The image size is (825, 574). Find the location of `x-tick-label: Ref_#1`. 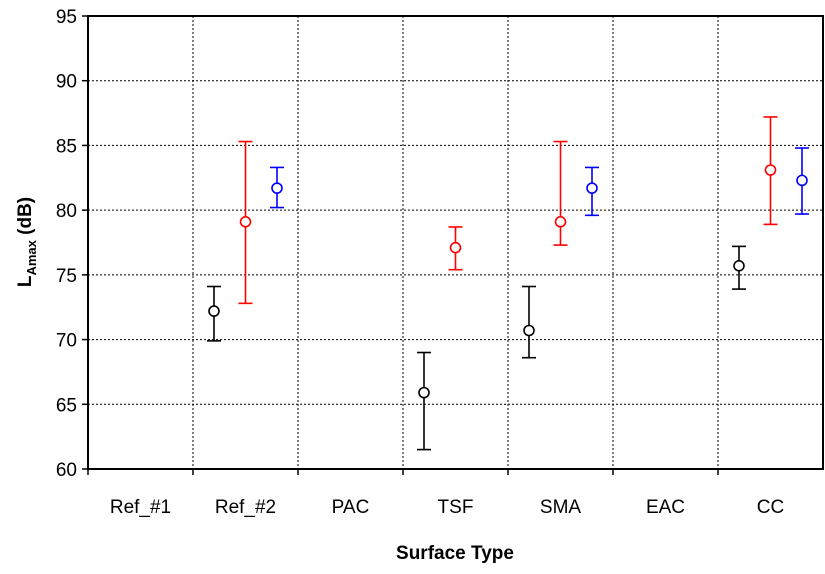

x-tick-label: Ref_#1 is located at coordinates (140, 507).